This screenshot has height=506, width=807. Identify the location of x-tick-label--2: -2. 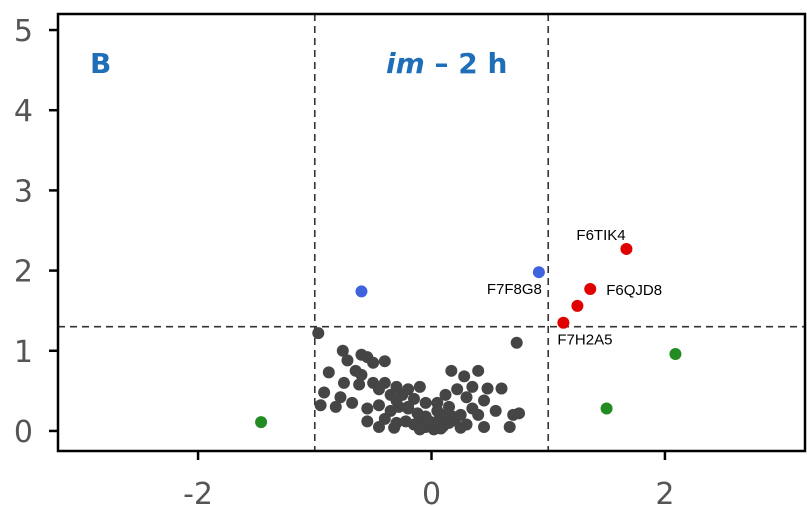
(198, 491).